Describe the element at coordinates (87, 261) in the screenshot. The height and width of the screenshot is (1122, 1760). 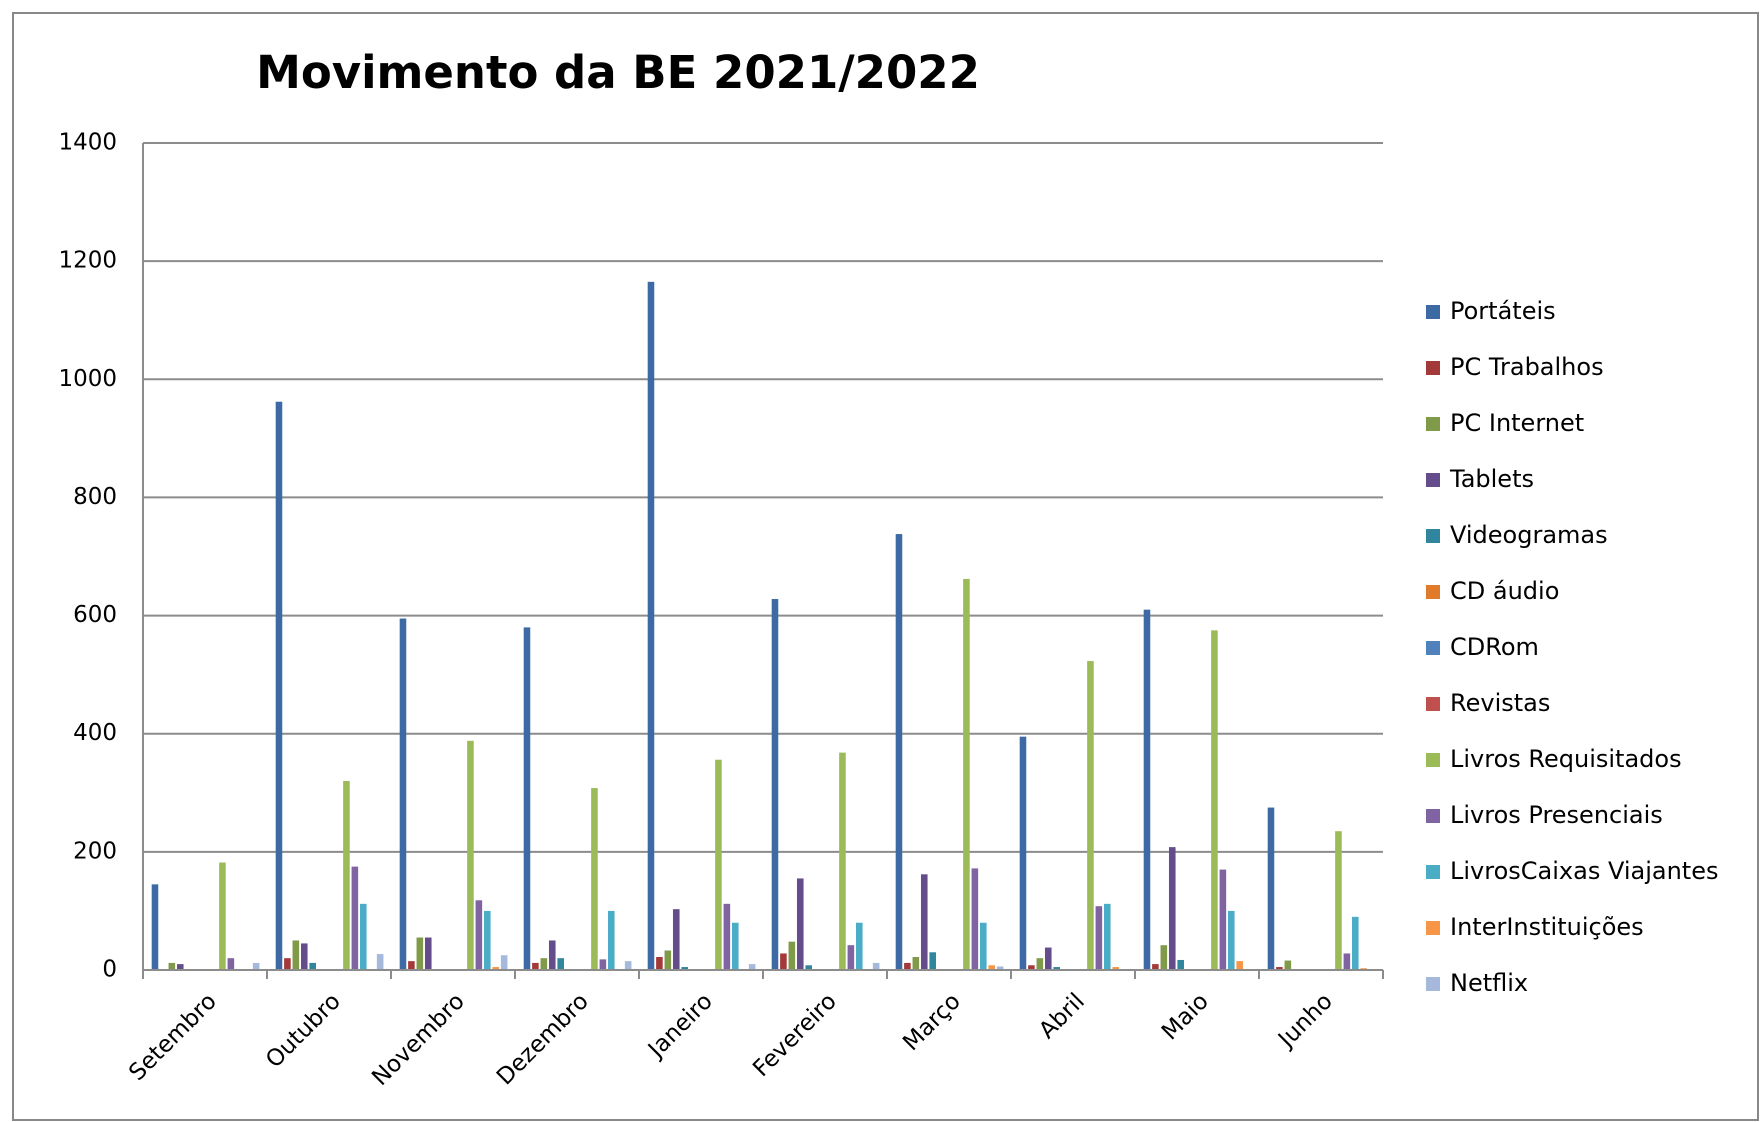
I see `y-tick-label: 1200` at that location.